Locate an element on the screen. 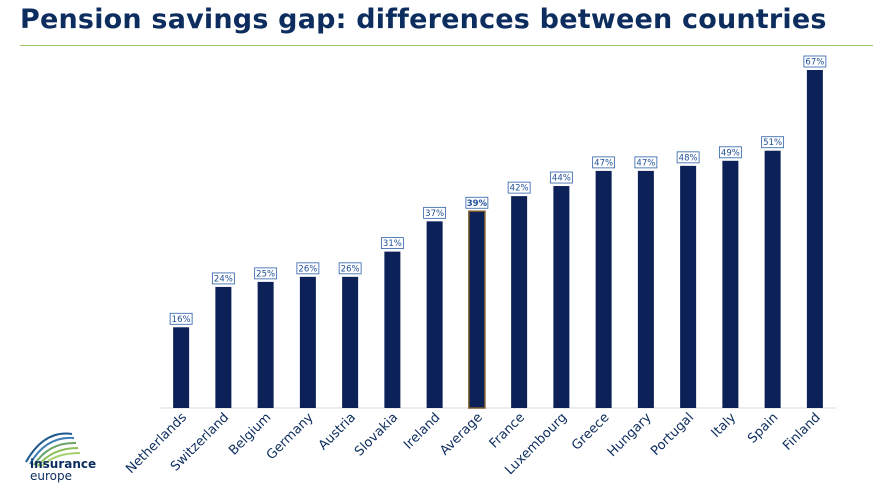 This screenshot has width=873, height=497. logo-text: insurance europe is located at coordinates (63, 470).